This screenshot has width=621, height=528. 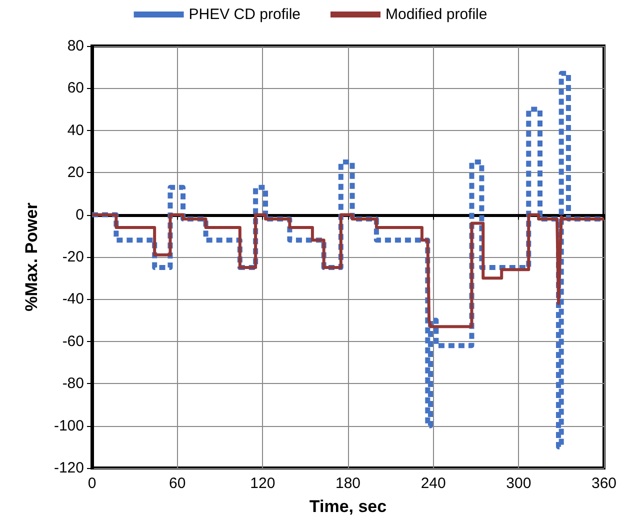 What do you see at coordinates (73, 383) in the screenshot?
I see `y-tick-label: -80` at bounding box center [73, 383].